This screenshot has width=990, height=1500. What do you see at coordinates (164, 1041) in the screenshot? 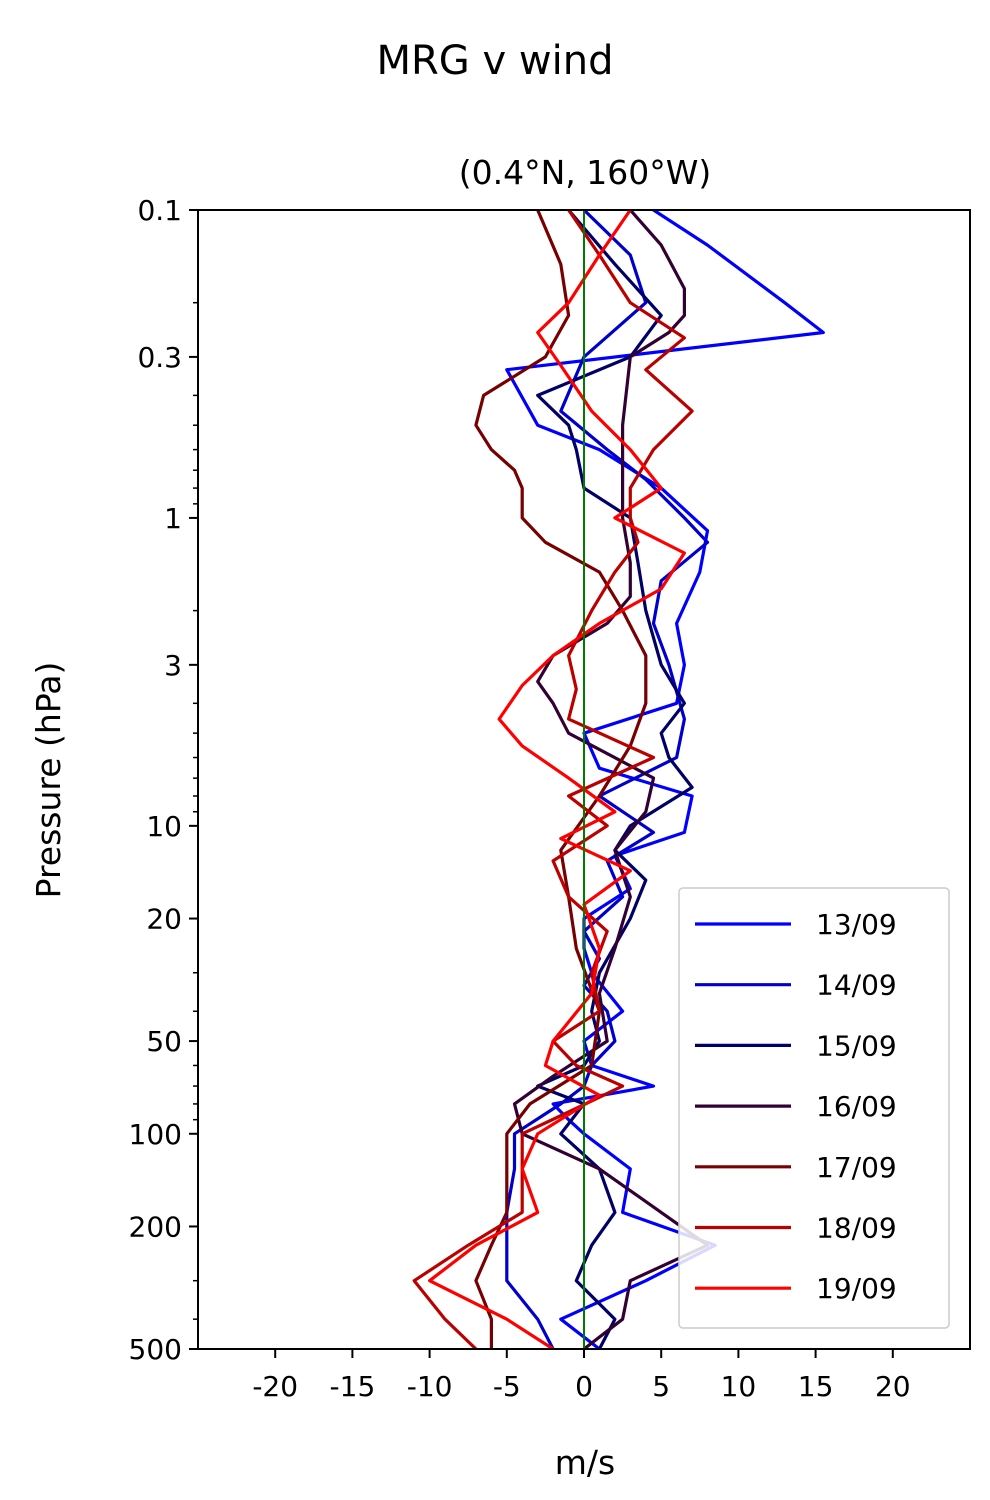
I see `y-tick-label: 50` at bounding box center [164, 1041].